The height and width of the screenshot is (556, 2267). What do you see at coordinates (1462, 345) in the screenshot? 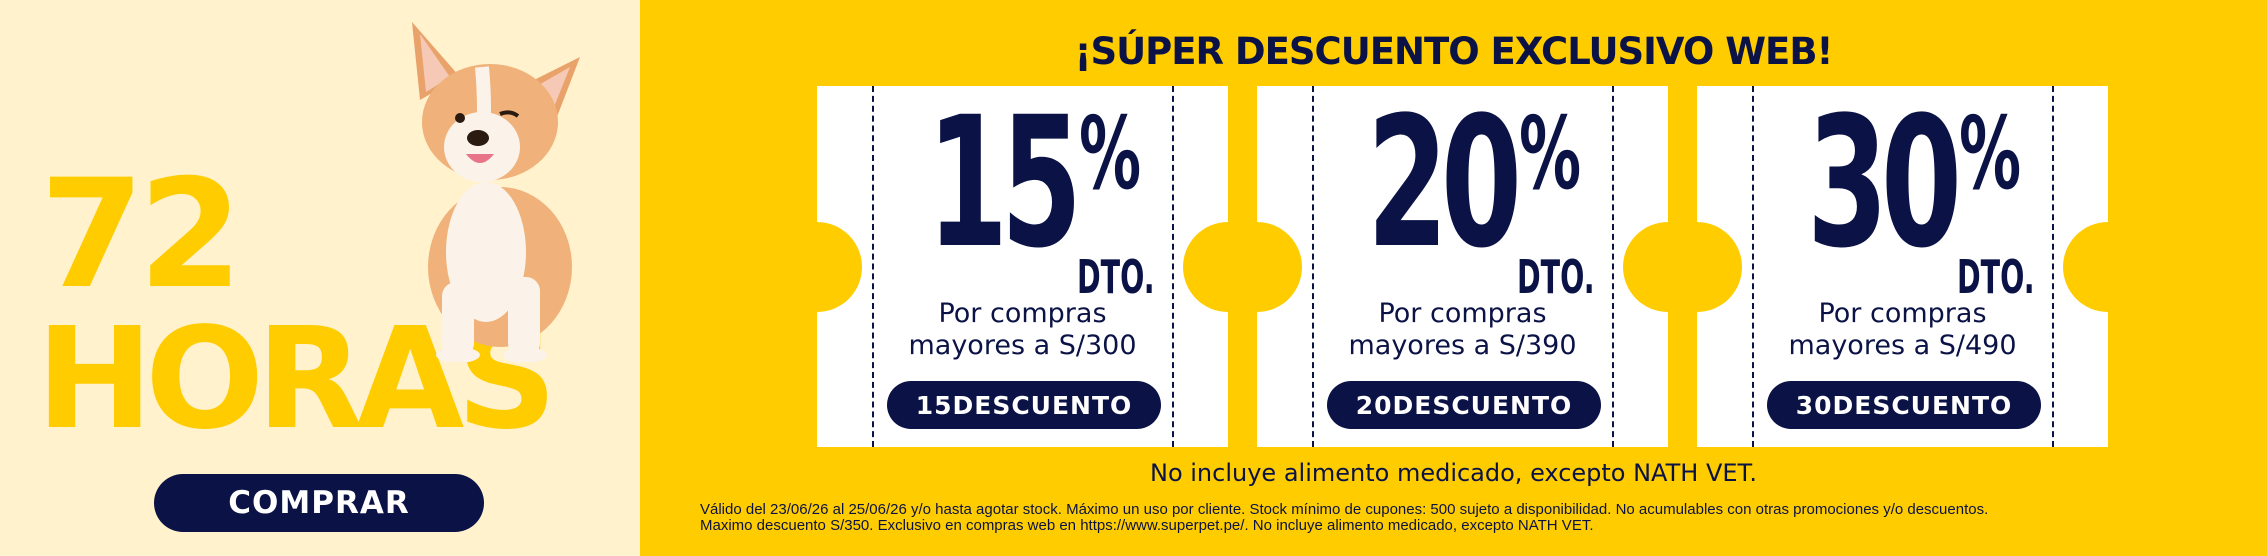
I see `condition-line-2: mayores a S/390` at bounding box center [1462, 345].